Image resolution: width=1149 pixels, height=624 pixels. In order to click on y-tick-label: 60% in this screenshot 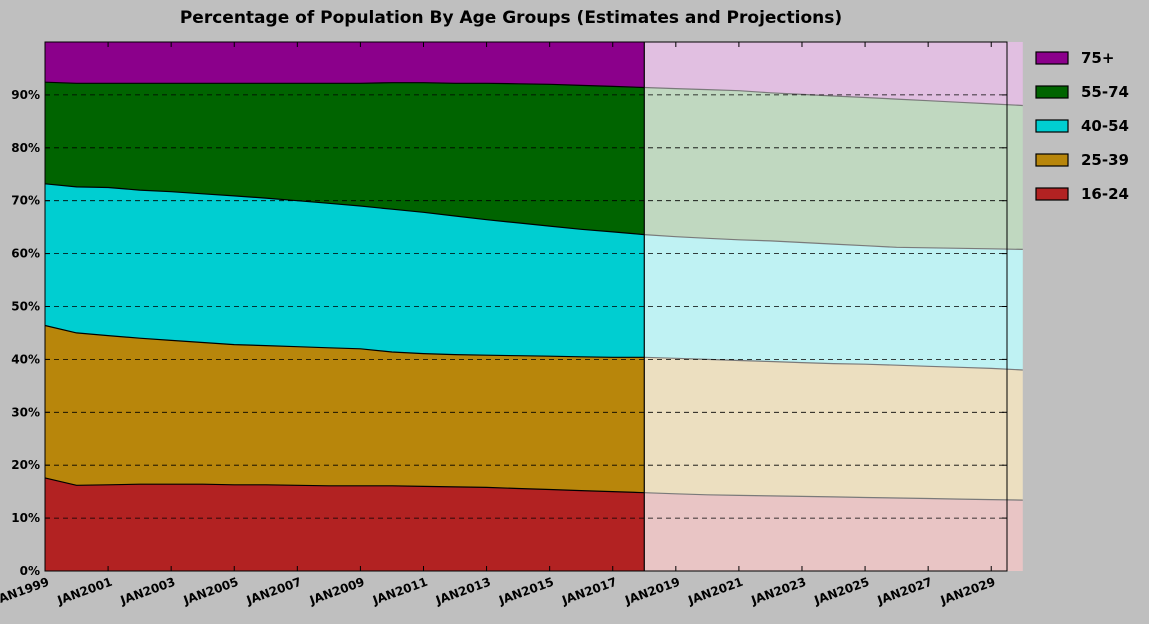, I will do `click(25, 254)`.